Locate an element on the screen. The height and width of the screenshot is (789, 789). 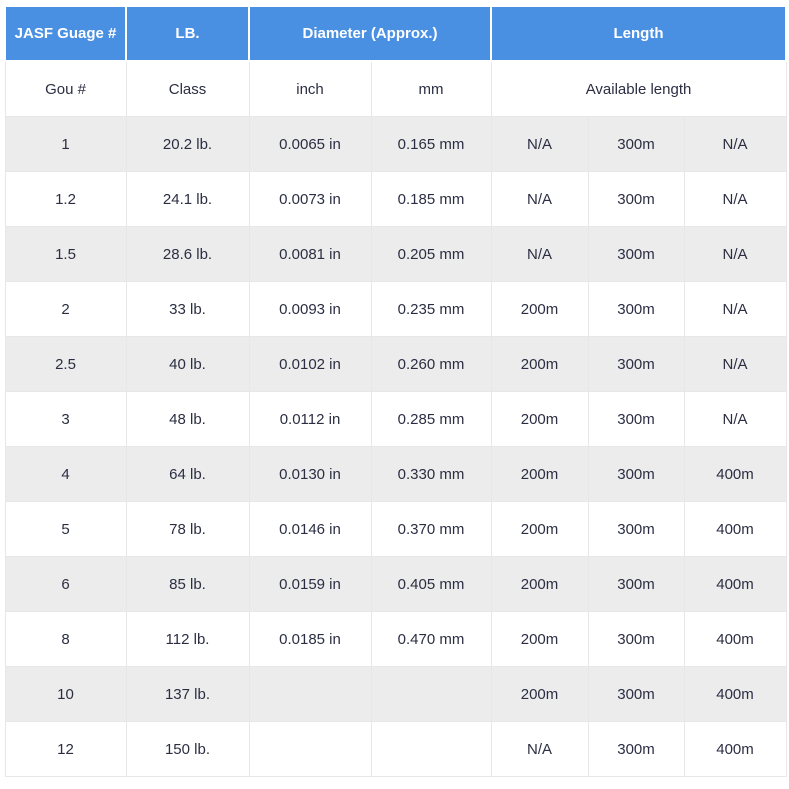
subheader-class: Class is located at coordinates (187, 88).